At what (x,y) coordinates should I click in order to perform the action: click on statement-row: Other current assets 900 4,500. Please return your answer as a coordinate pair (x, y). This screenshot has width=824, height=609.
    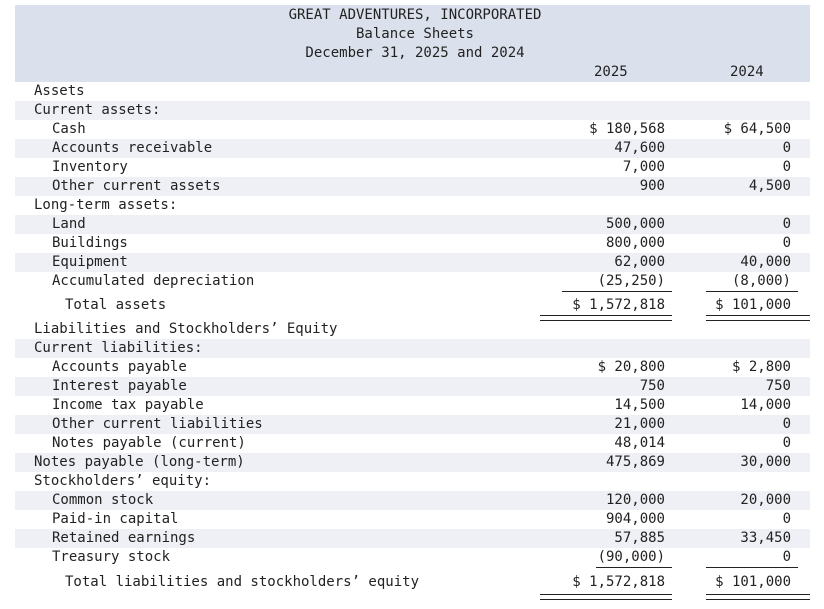
    Looking at the image, I should click on (412, 186).